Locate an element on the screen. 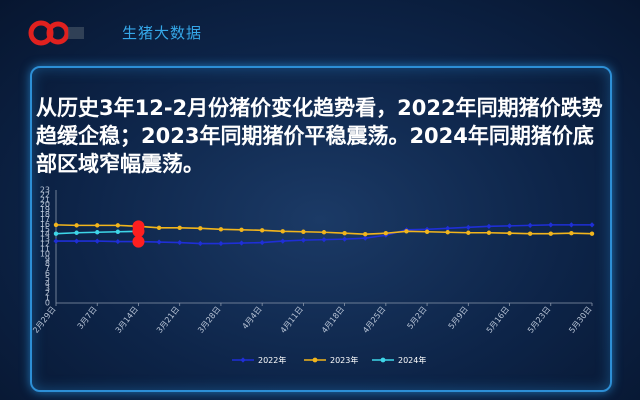 Image resolution: width=640 pixels, height=400 pixels. x-tick-label: 4月25日 is located at coordinates (374, 320).